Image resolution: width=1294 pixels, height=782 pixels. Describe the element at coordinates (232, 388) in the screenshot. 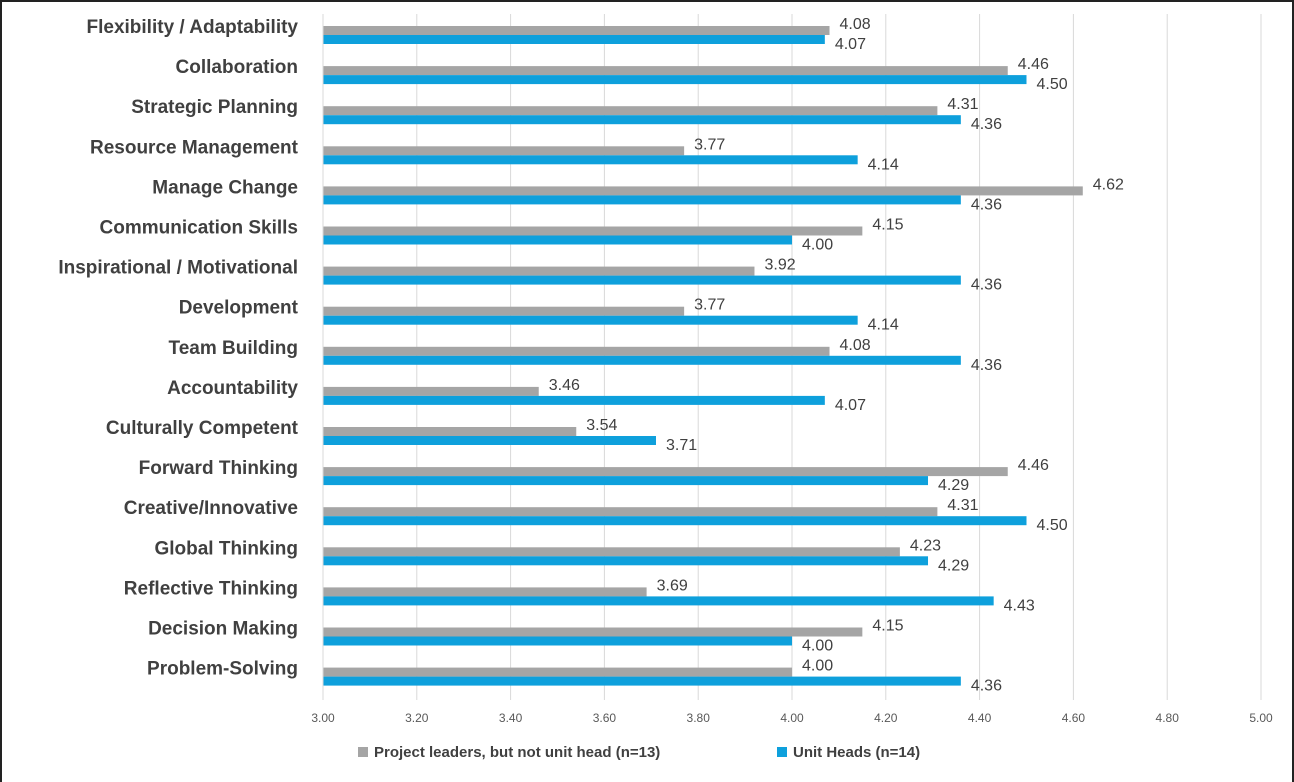

I see `category-label: Accountability` at that location.